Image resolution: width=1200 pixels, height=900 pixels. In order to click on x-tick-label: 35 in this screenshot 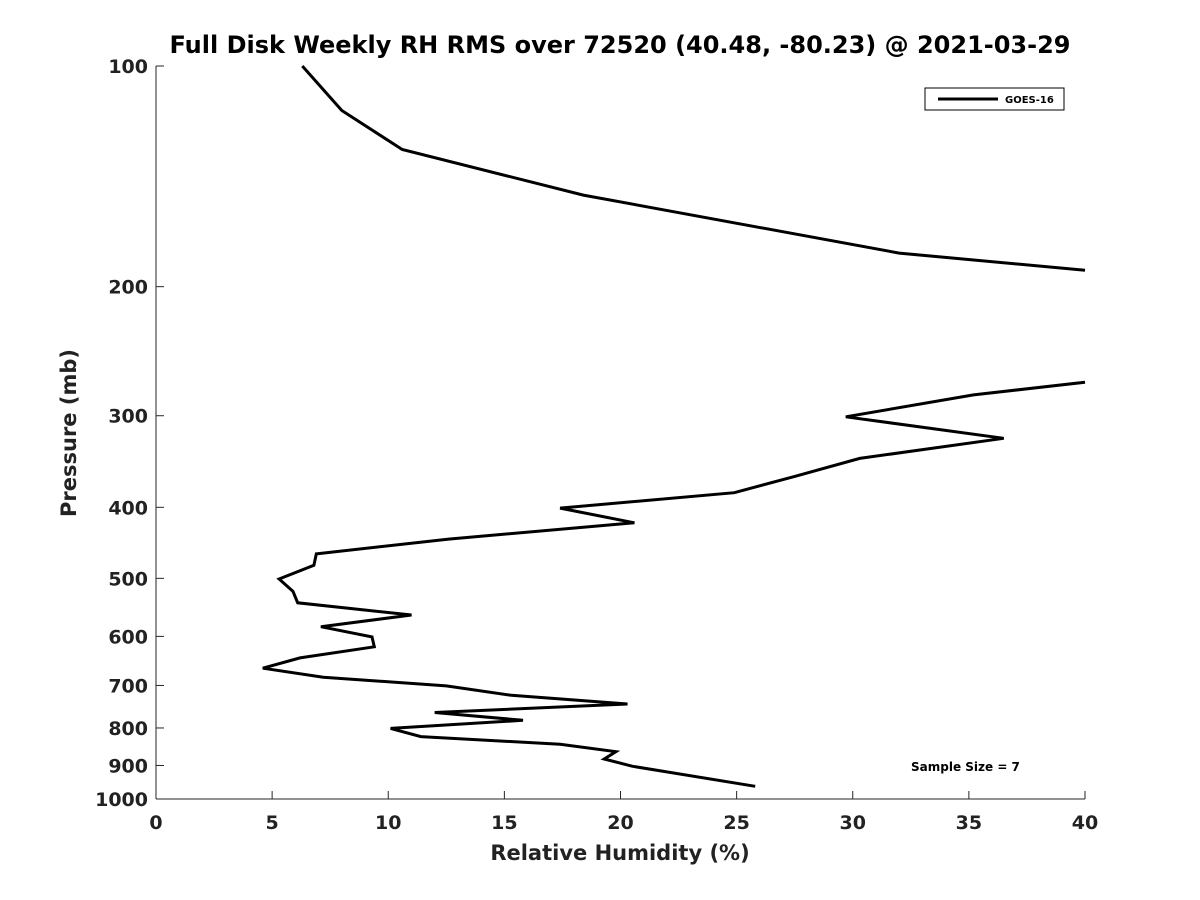, I will do `click(969, 823)`.